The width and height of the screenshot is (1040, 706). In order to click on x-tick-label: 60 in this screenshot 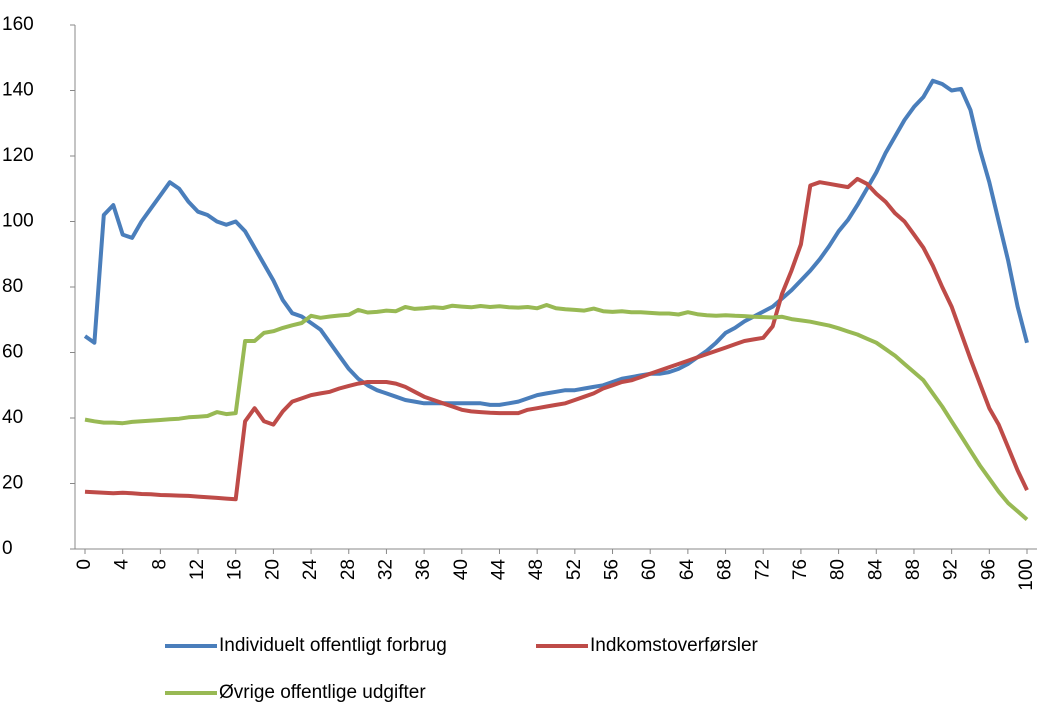, I will do `click(649, 569)`.